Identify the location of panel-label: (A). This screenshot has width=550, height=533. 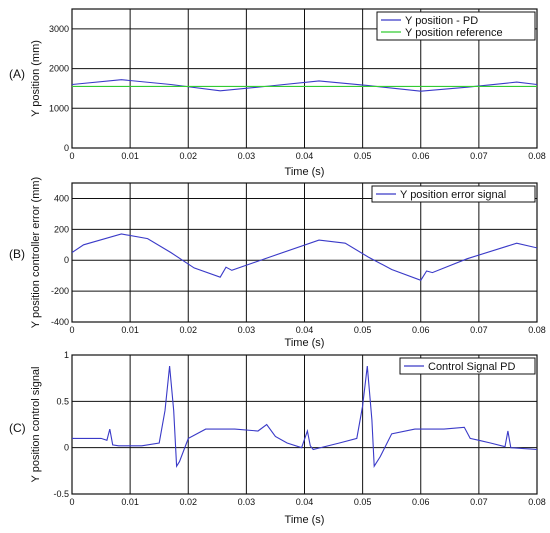
(17, 74).